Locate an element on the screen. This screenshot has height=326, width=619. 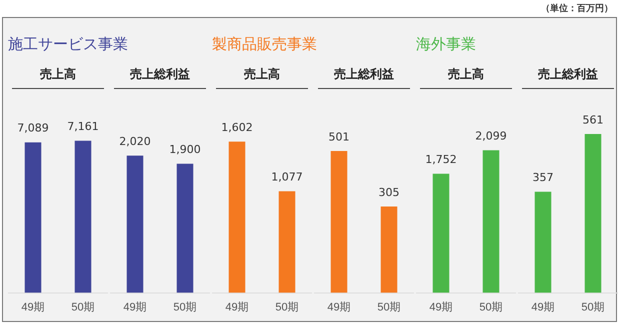
data-label: 7,161 is located at coordinates (83, 127).